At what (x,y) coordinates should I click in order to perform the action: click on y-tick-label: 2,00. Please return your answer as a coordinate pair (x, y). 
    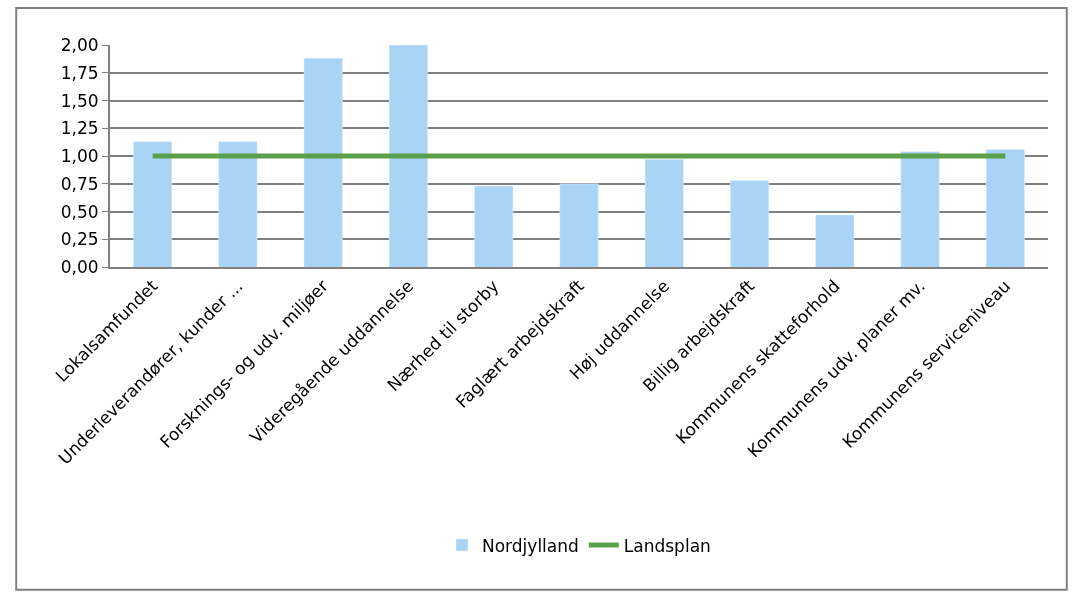
    Looking at the image, I should click on (79, 44).